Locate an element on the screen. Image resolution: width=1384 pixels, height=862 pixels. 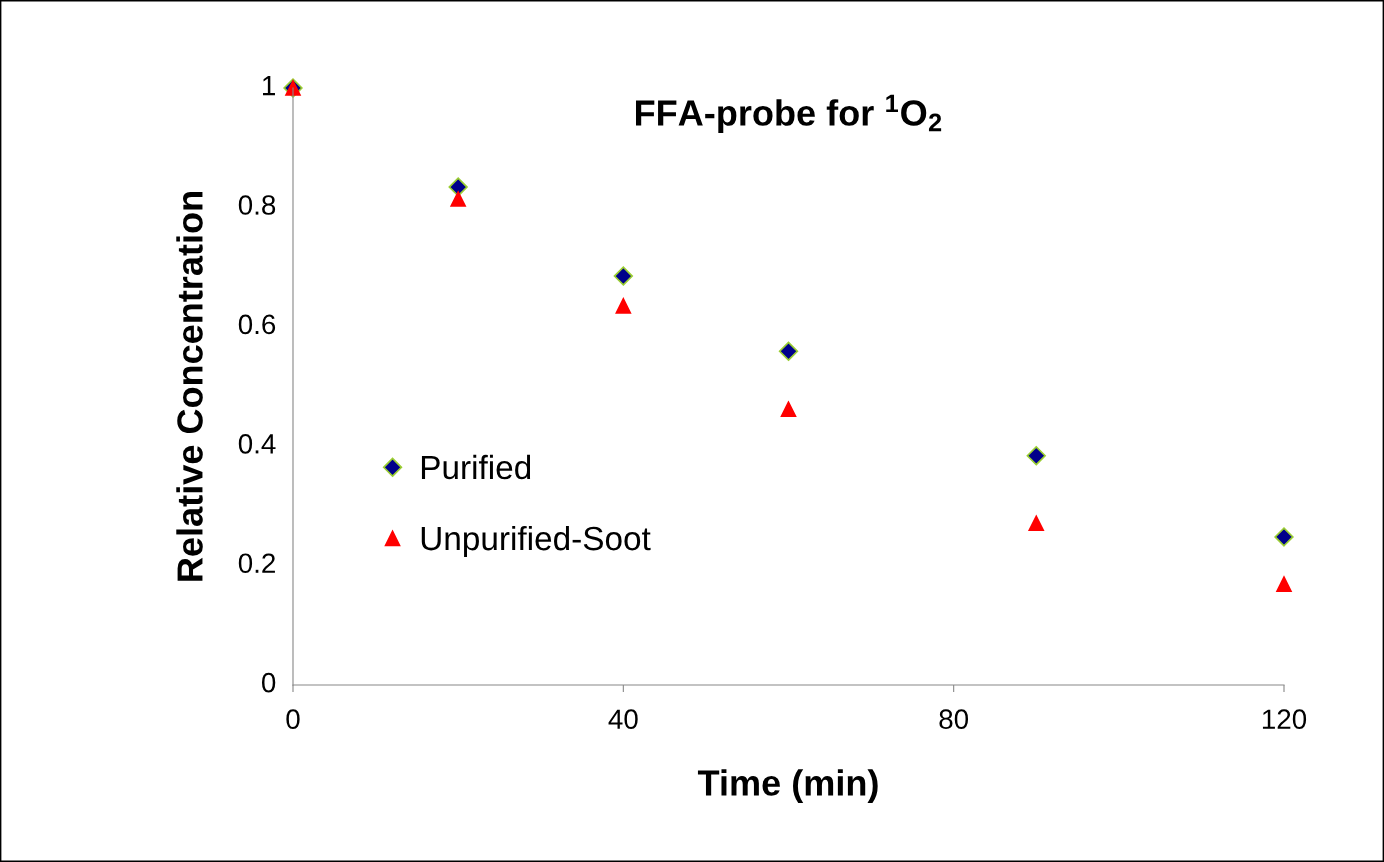
x-tick-label: 120 is located at coordinates (1284, 719).